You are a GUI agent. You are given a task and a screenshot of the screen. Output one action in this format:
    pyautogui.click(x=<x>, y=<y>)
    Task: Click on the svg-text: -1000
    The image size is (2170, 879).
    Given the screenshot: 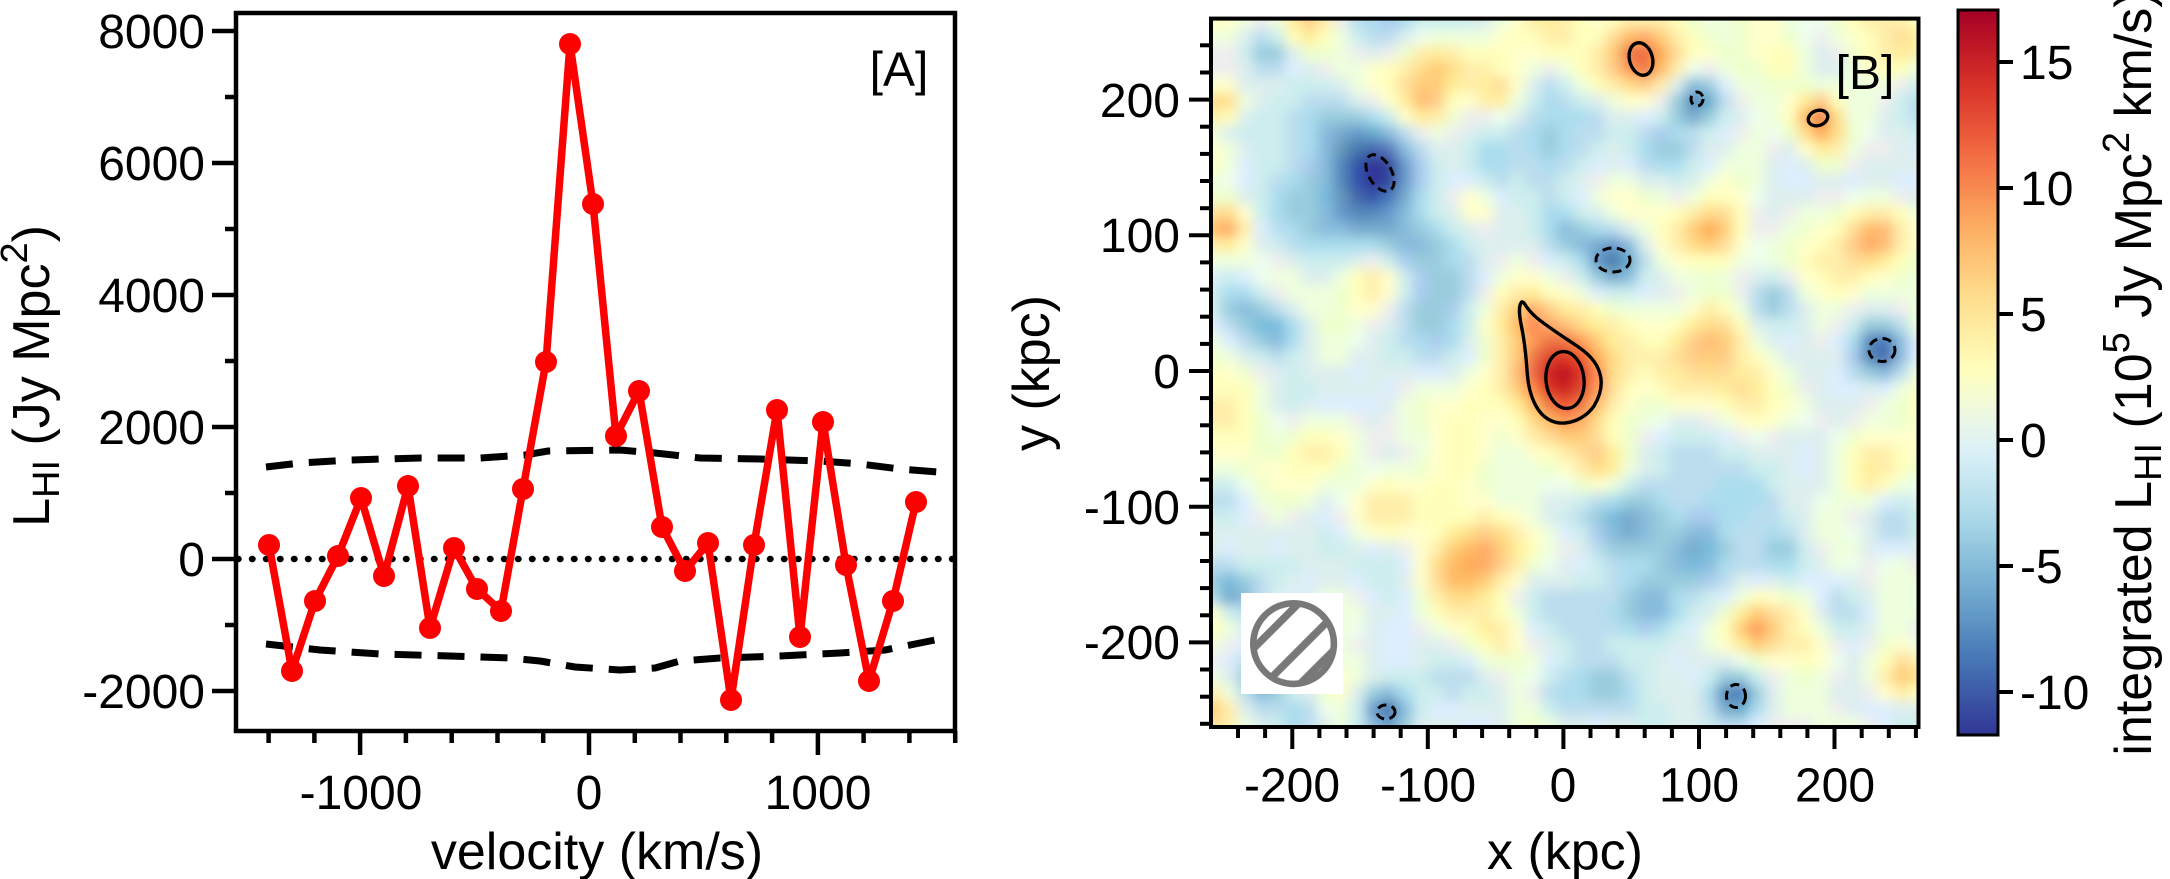 What is the action you would take?
    pyautogui.click(x=361, y=793)
    